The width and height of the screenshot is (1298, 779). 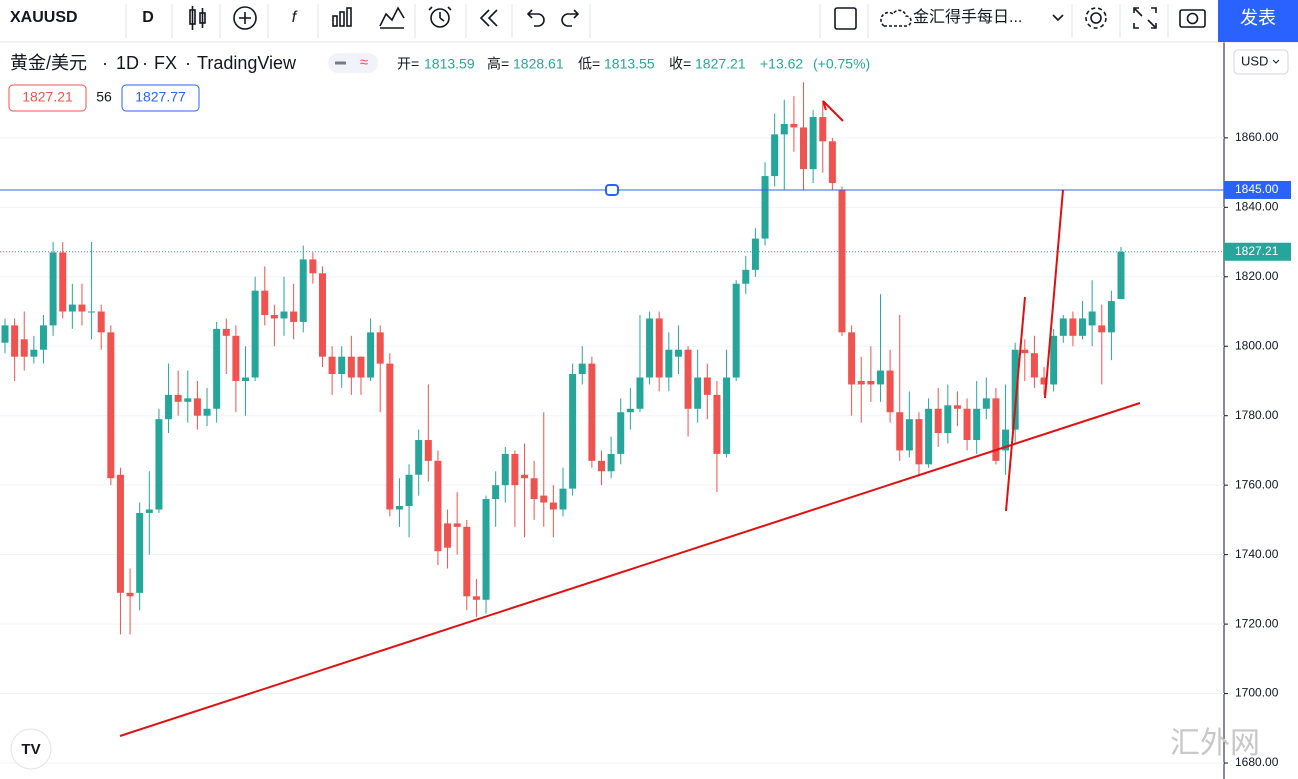 I want to click on redo-icon, so click(x=570, y=18).